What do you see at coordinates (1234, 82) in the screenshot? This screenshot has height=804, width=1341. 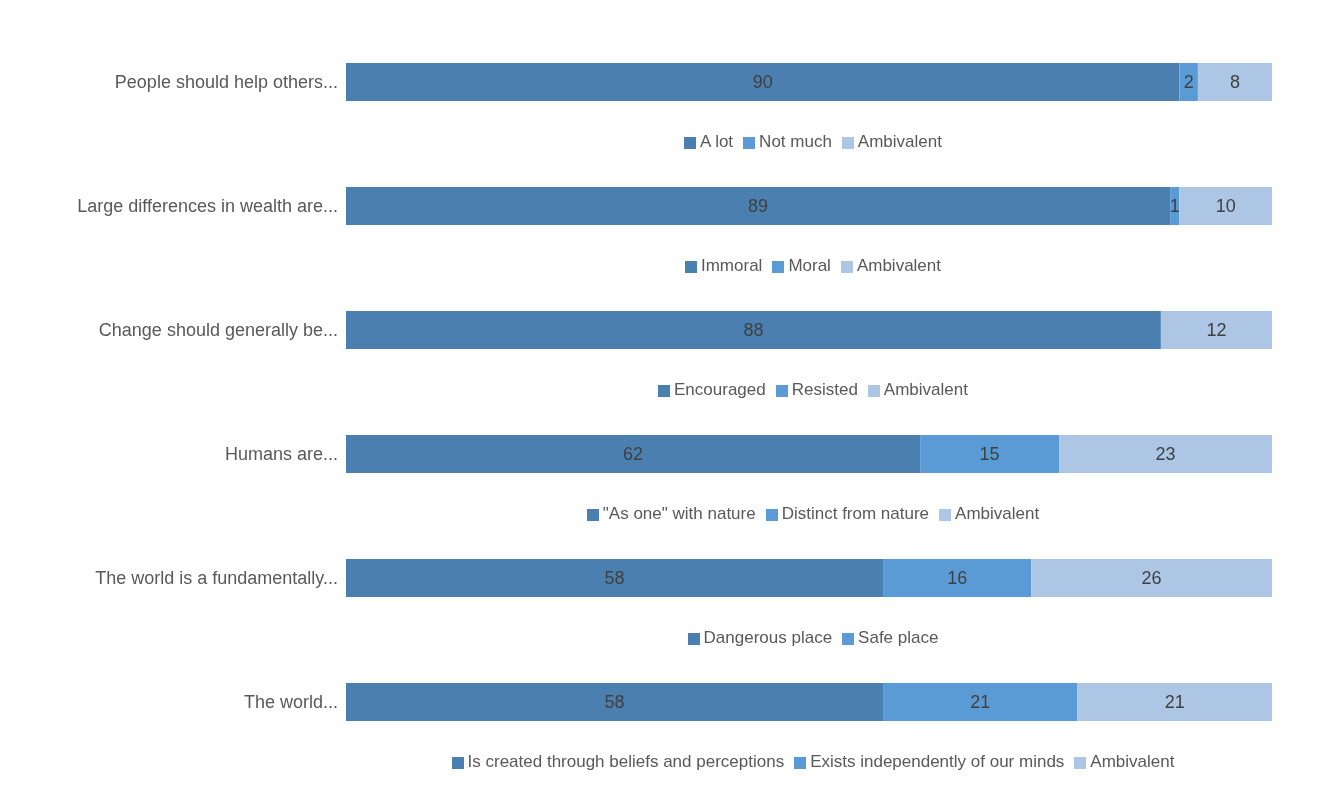 I see `data-label: 8` at bounding box center [1234, 82].